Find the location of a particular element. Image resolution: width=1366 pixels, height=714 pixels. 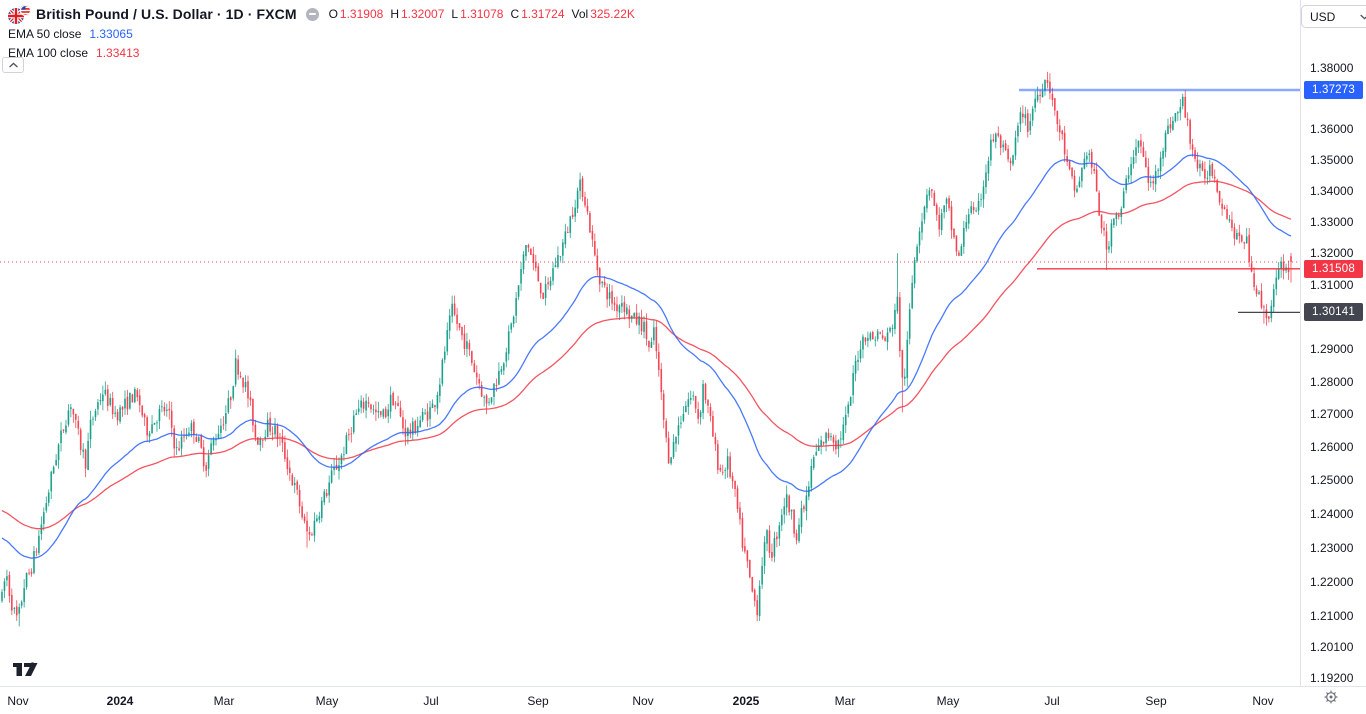

market-status-icon is located at coordinates (312, 14).